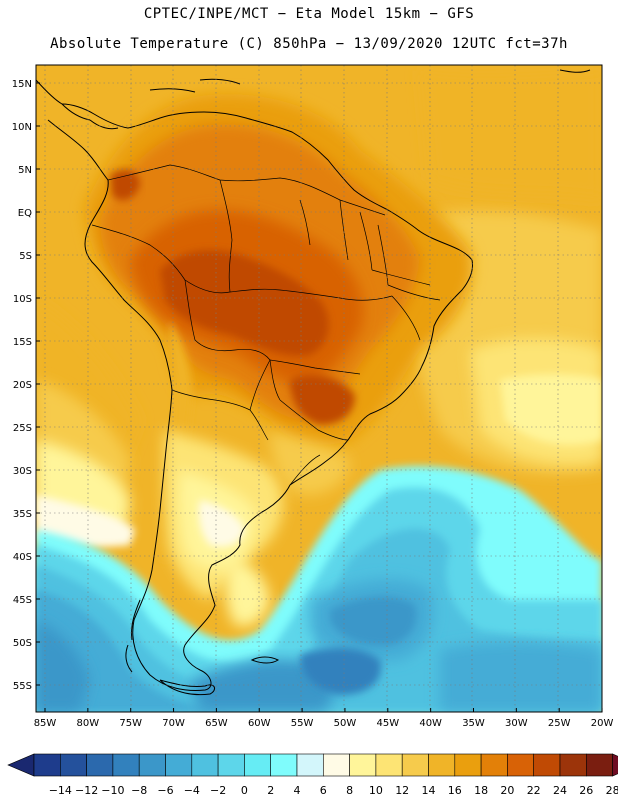  Describe the element at coordinates (22, 600) in the screenshot. I see `lat-label: 45S` at that location.